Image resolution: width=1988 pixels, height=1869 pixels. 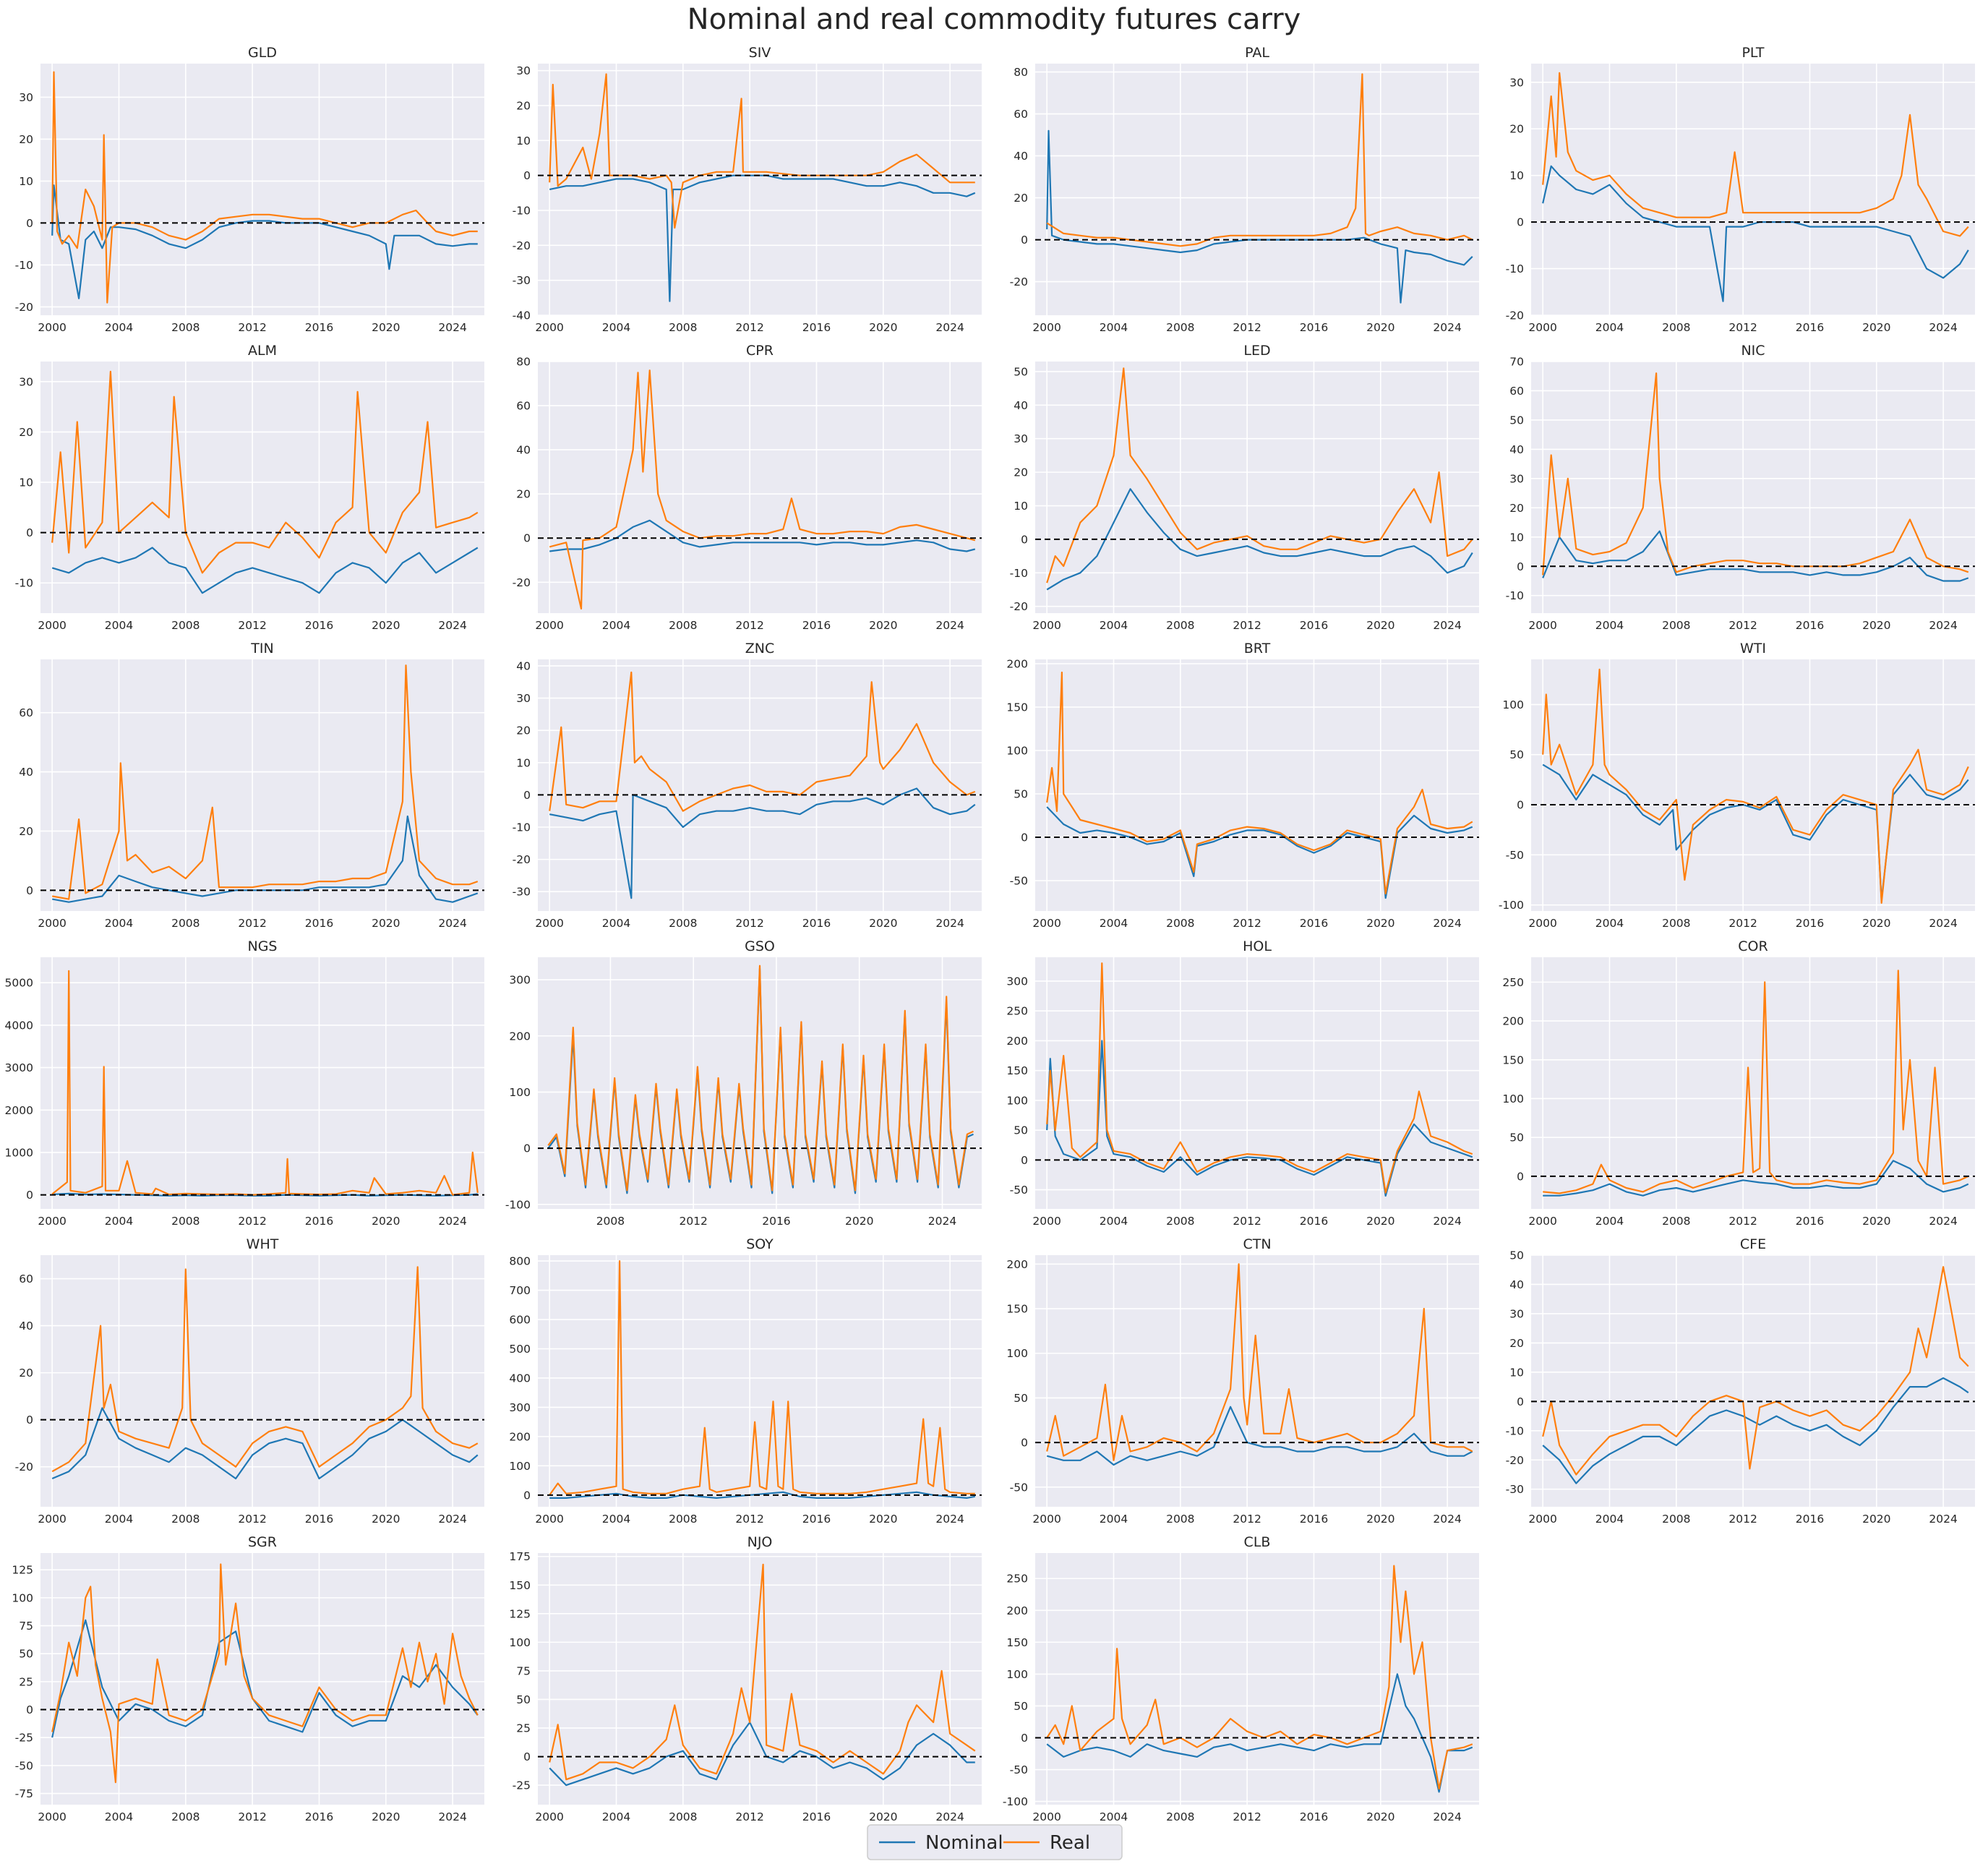 I want to click on panel-title: SOY, so click(x=760, y=1244).